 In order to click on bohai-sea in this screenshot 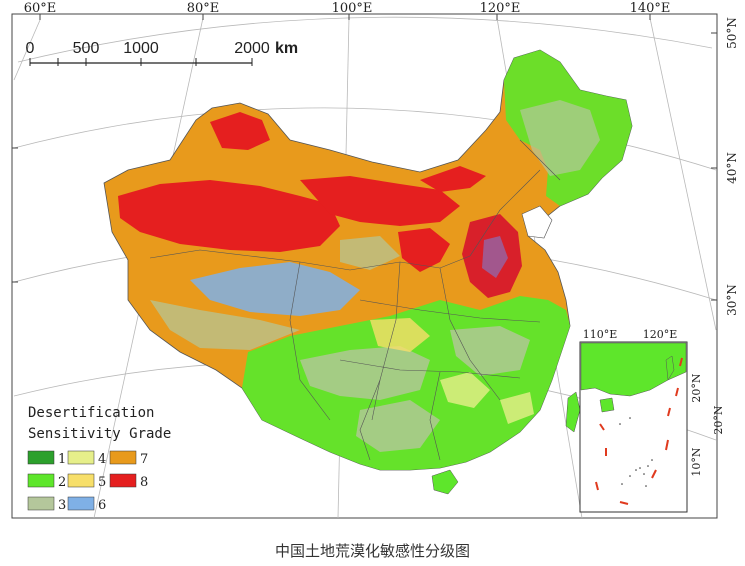, I will do `click(537, 222)`.